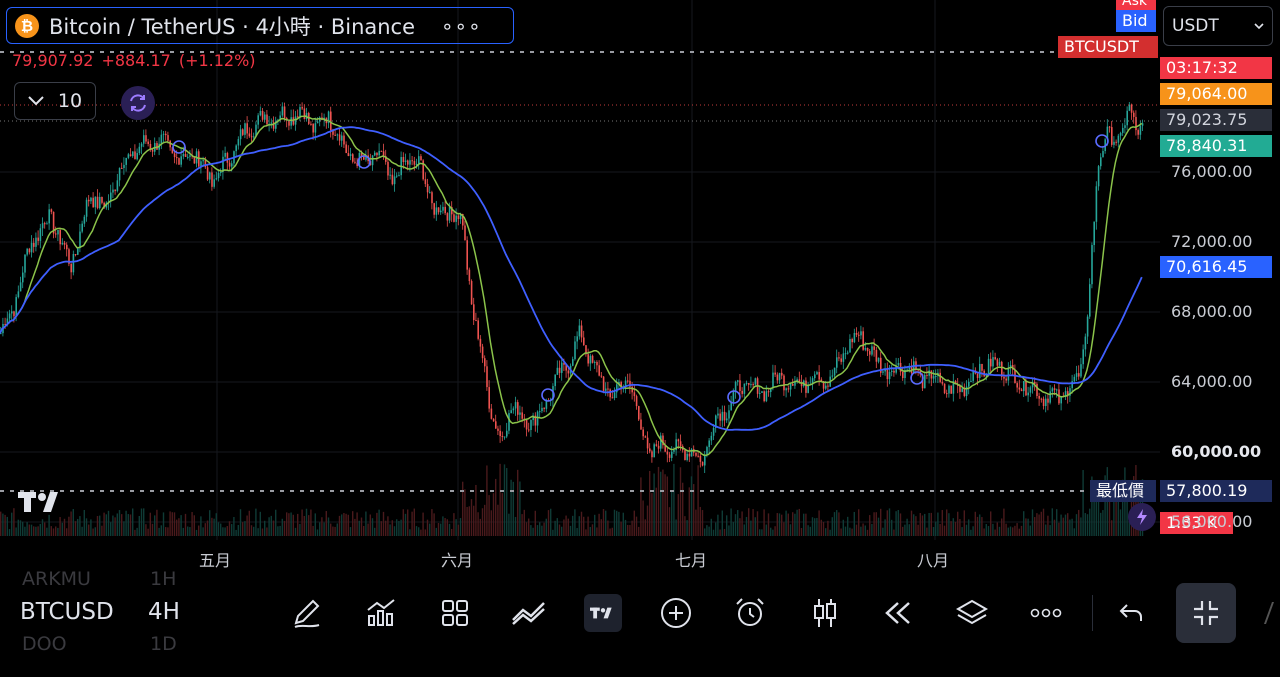  I want to click on replay-tool-button, so click(898, 613).